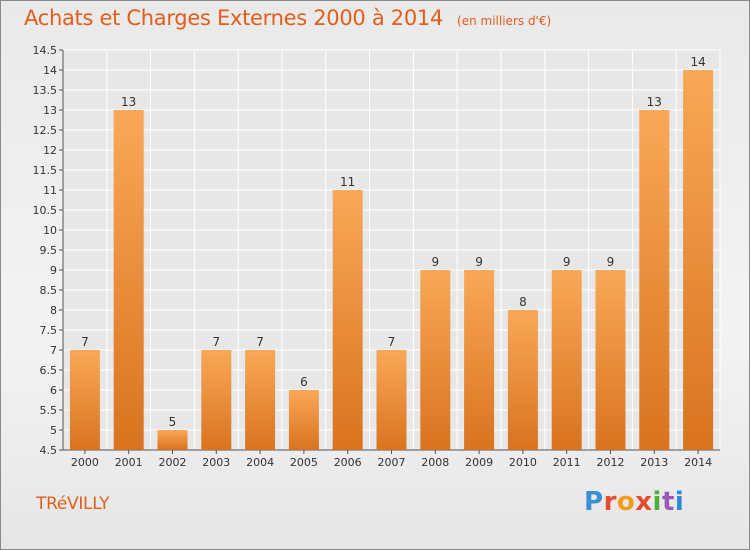  What do you see at coordinates (53, 350) in the screenshot?
I see `y-tick-label: 7` at bounding box center [53, 350].